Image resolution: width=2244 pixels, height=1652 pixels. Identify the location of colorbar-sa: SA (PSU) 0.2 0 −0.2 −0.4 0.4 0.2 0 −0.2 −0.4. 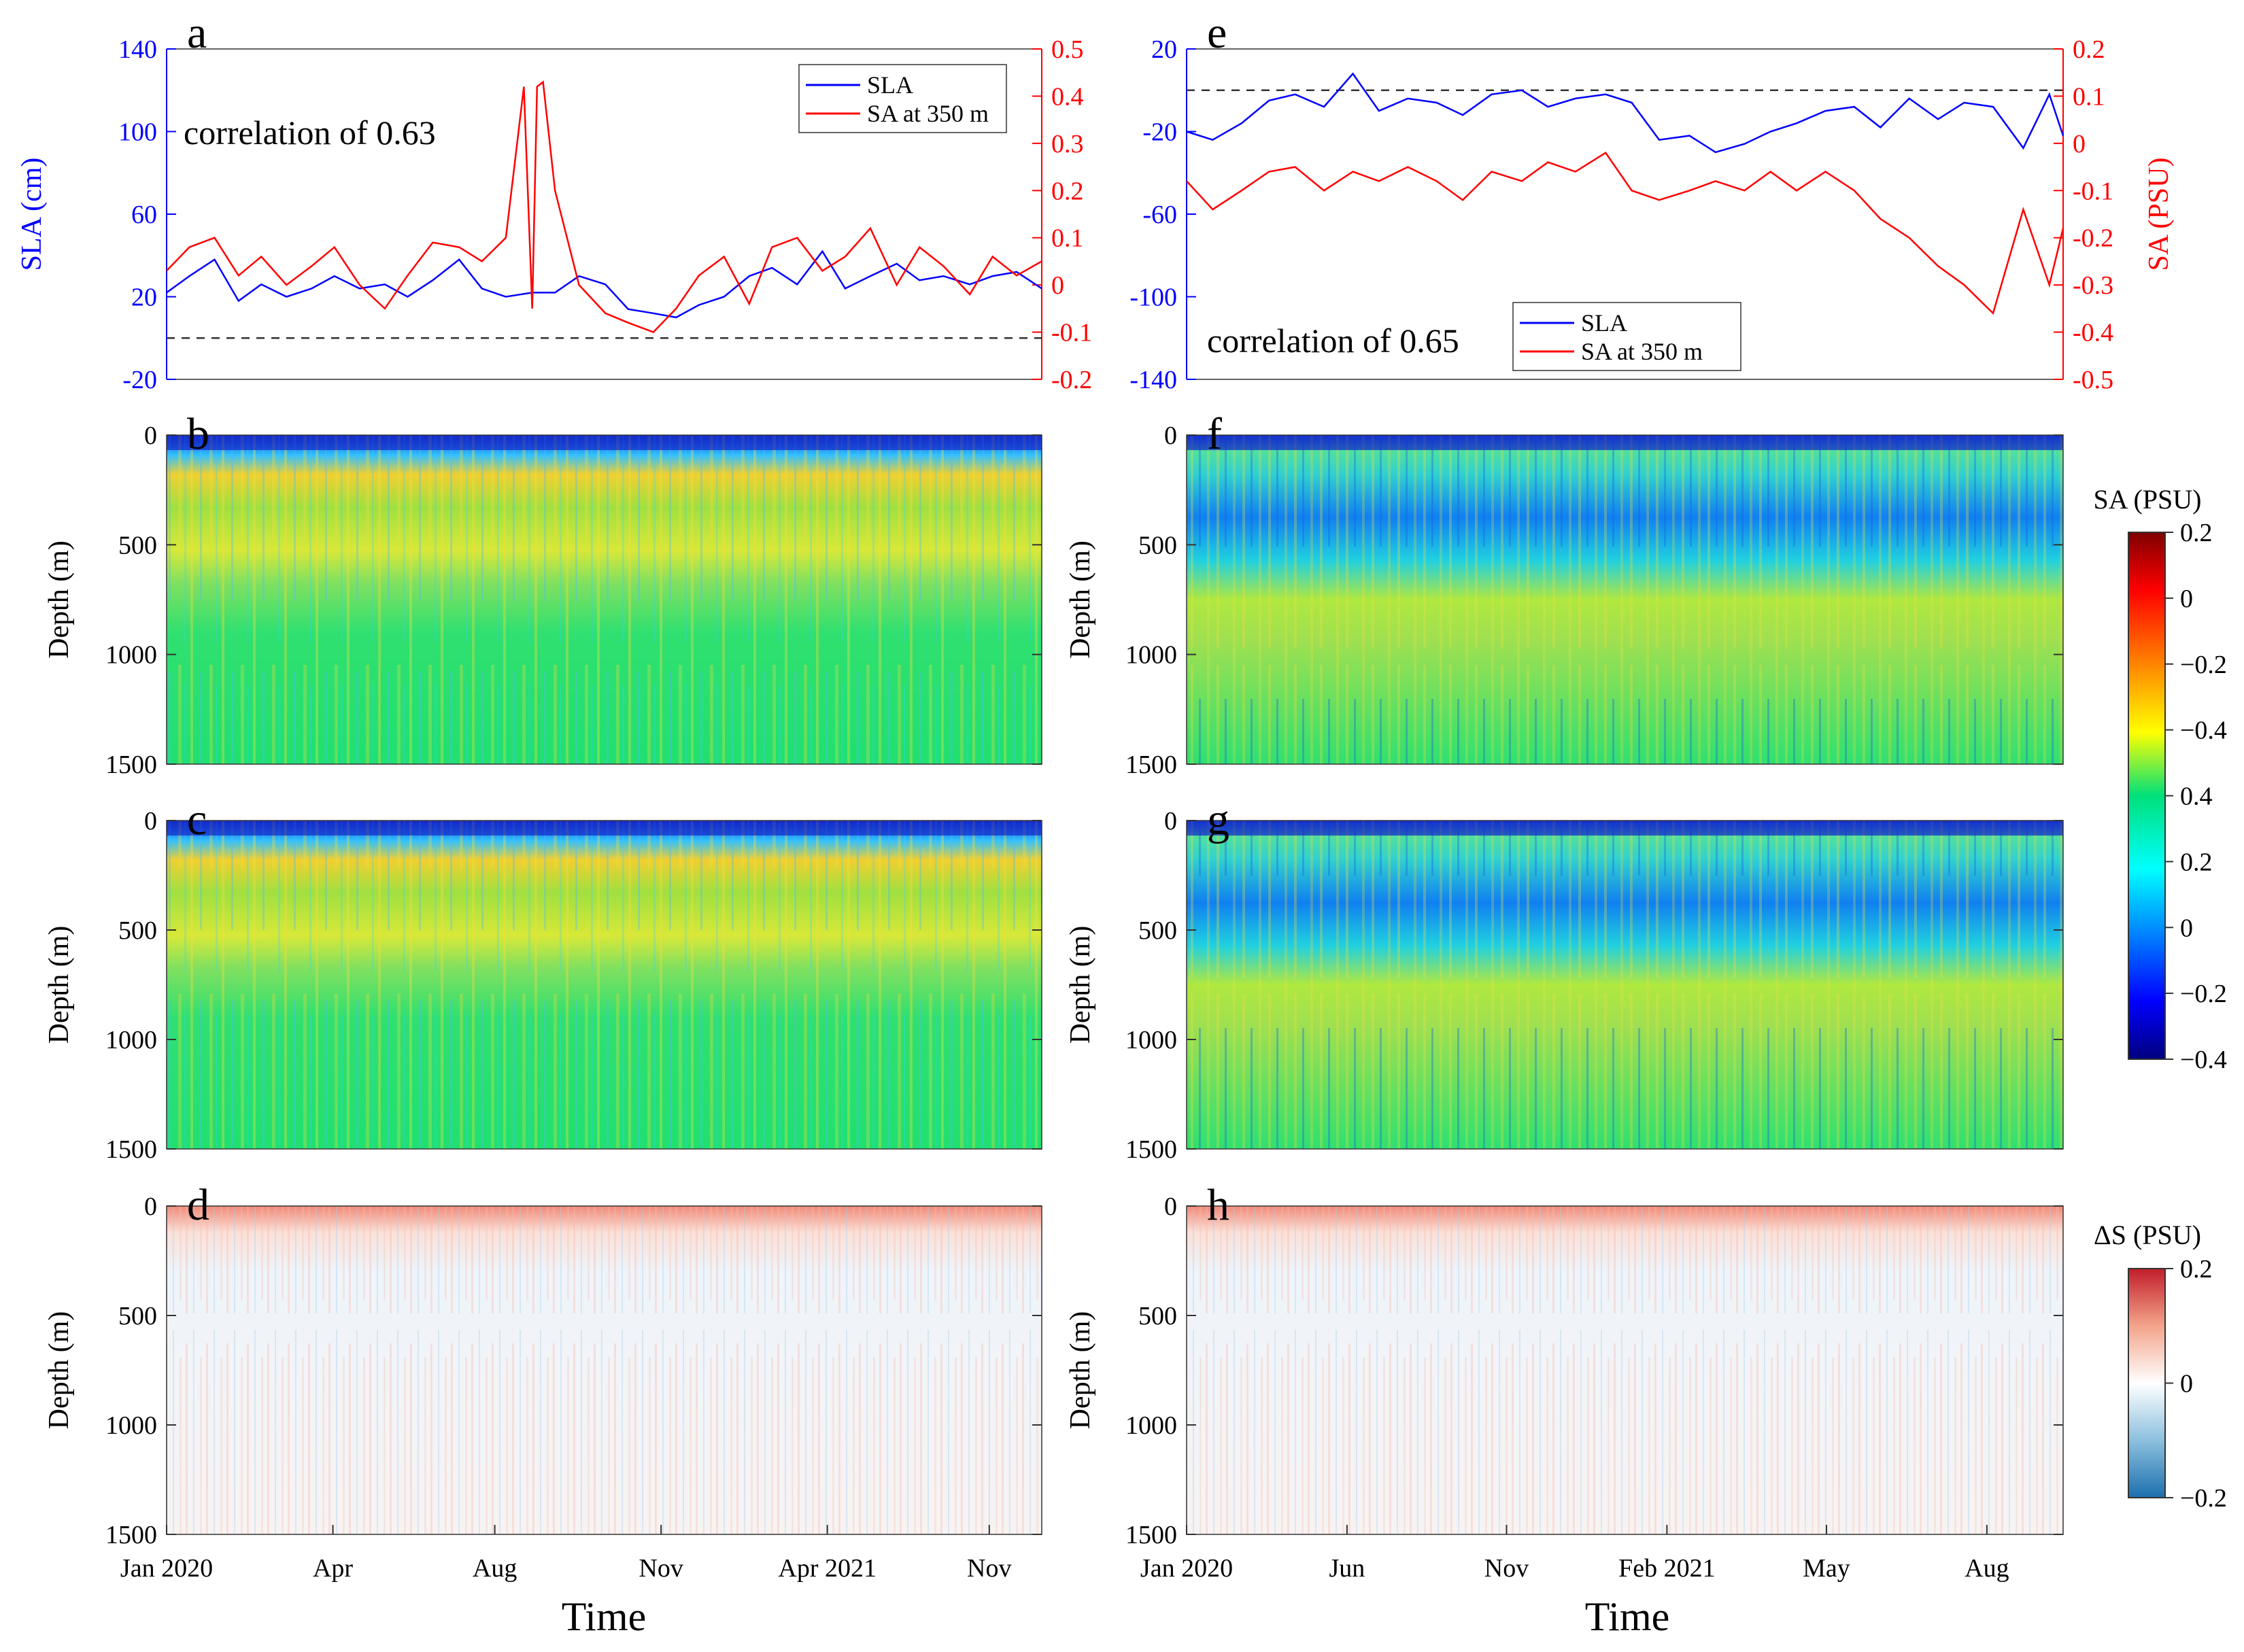
(2161, 779).